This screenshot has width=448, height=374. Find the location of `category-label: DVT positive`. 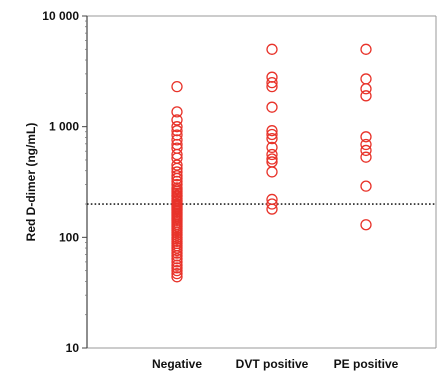

category-label: DVT positive is located at coordinates (272, 364).